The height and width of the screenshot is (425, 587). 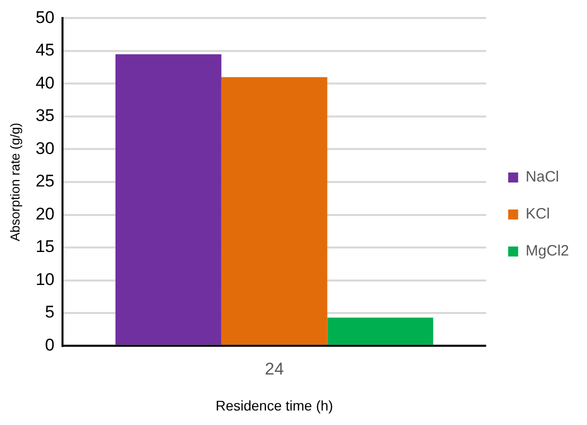 I want to click on y-tick-label: 50, so click(x=45, y=17).